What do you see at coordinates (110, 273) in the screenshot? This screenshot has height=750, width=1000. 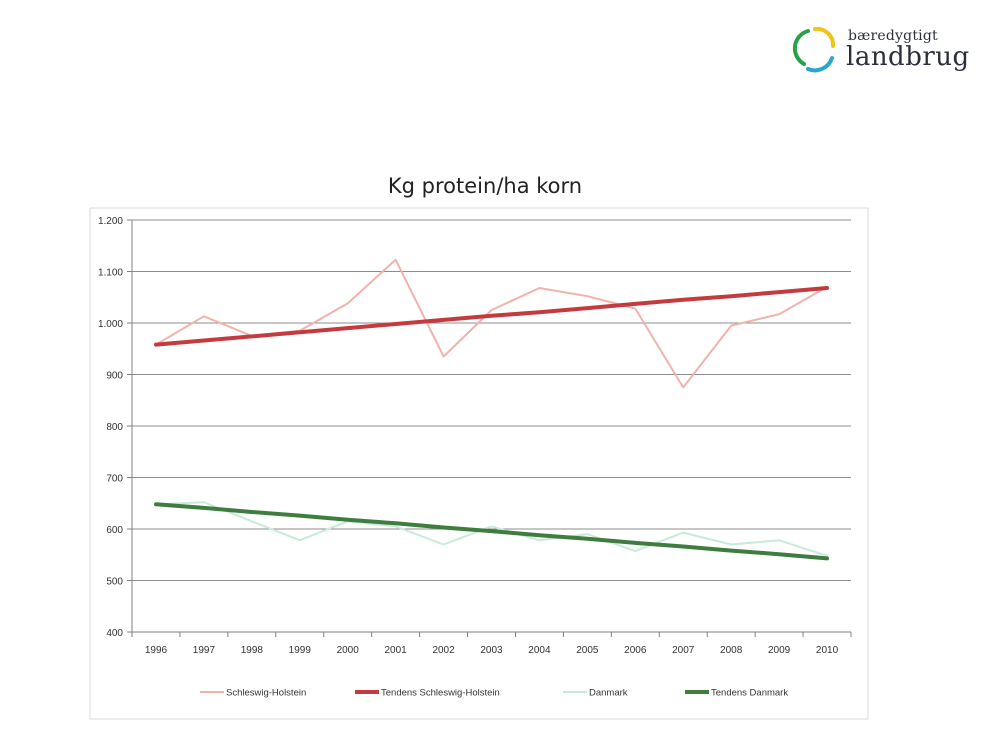 I see `y-tick-label: 1.100` at bounding box center [110, 273].